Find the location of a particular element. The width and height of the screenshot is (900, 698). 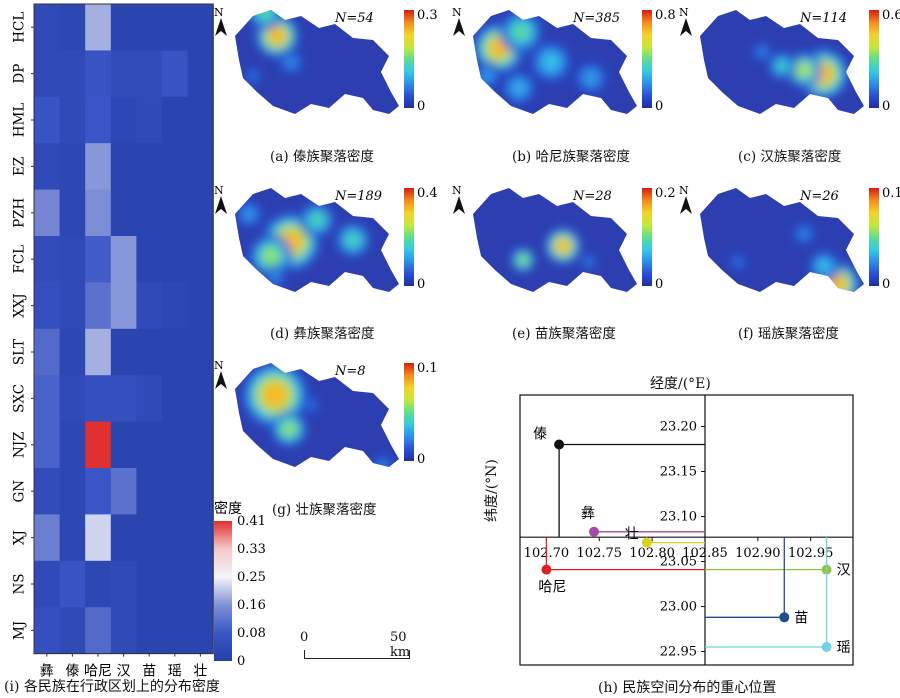

heatmap-ylabel: HCL is located at coordinates (20, 27).